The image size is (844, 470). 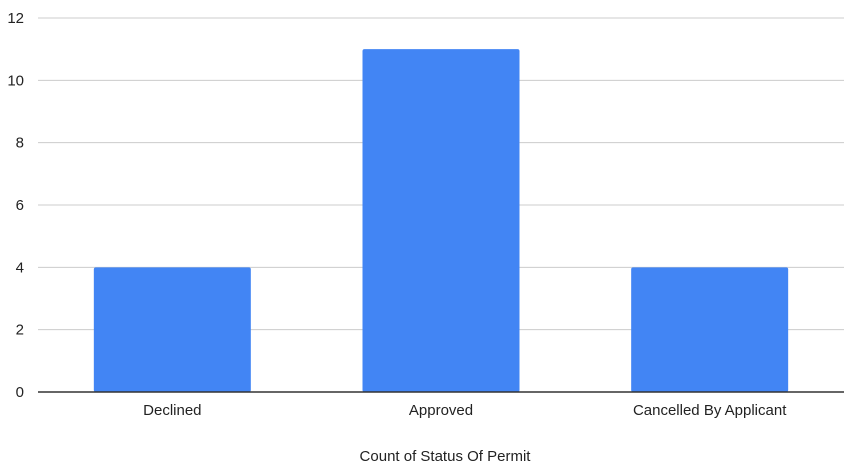 I want to click on y-axis-tick-labels: 0 2 4 6 8 10 12, so click(x=15, y=205).